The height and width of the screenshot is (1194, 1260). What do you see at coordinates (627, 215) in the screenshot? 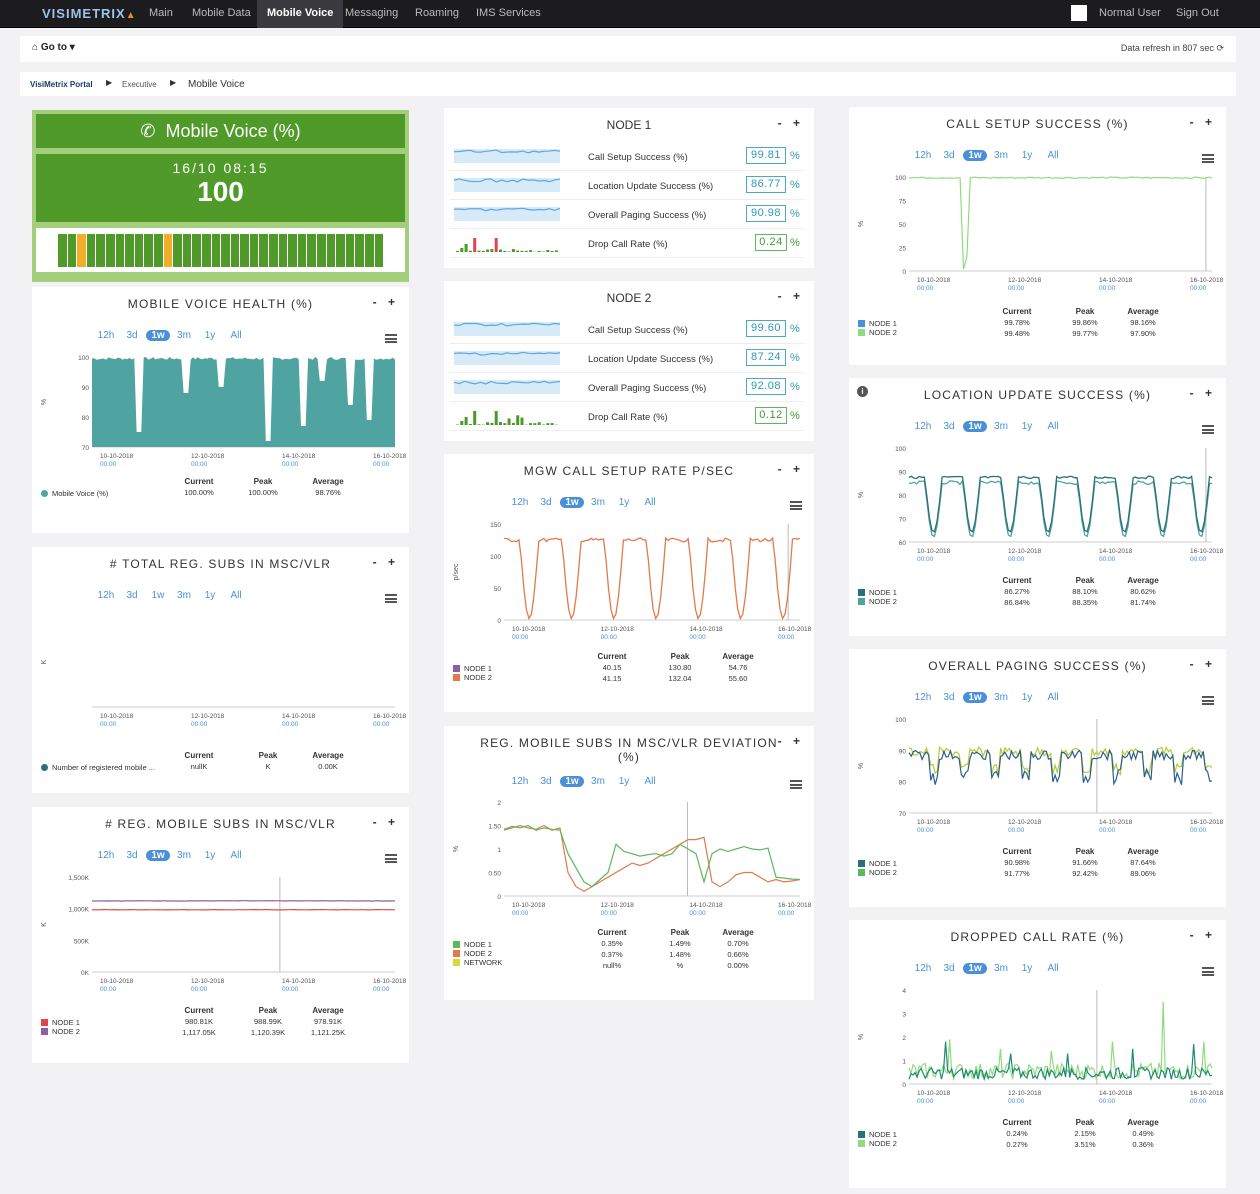
I see `node-metric-row: Overall Paging Success (%) 90.98%` at bounding box center [627, 215].